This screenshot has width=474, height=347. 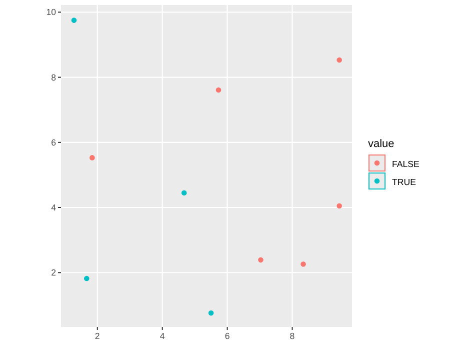 I want to click on legend-title: value, so click(x=381, y=144).